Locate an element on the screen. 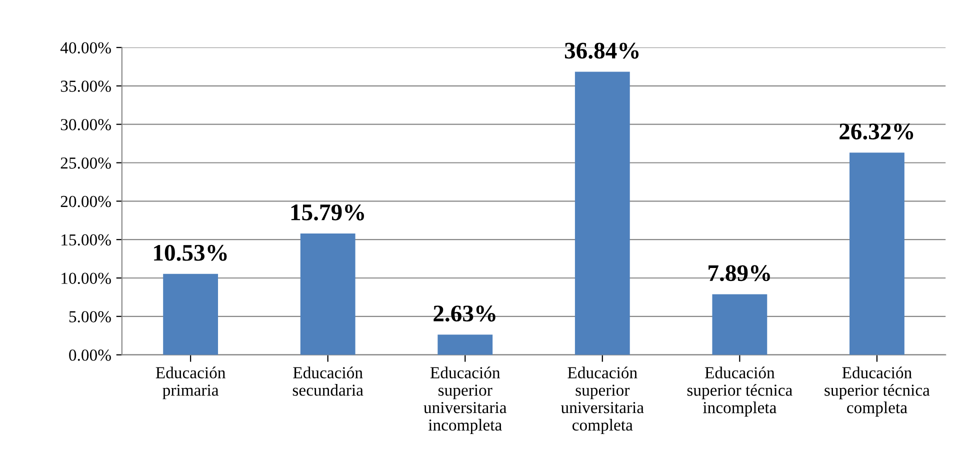 The width and height of the screenshot is (960, 475). x-tick-label: Educación superior universitaria completa is located at coordinates (602, 400).